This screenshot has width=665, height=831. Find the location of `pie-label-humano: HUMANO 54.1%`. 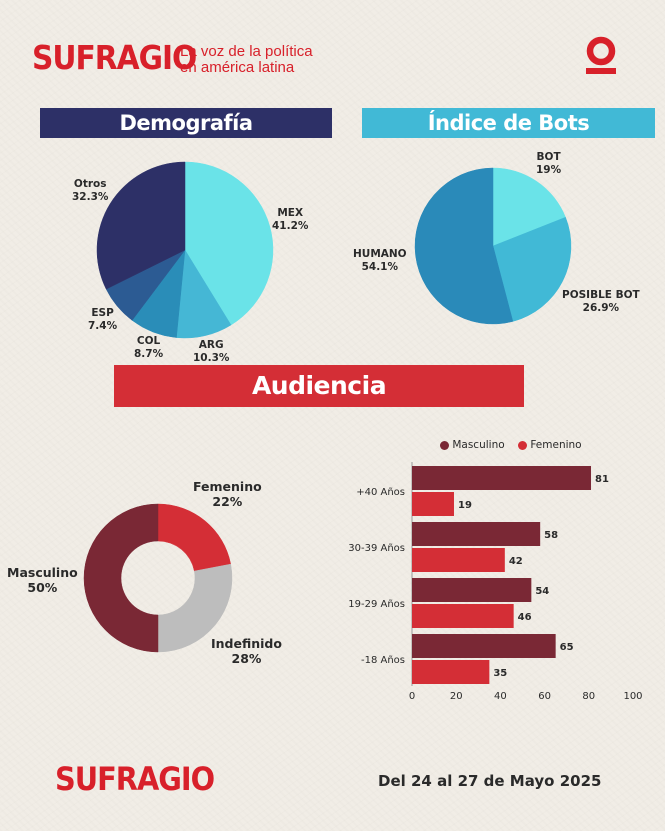

pie-label-humano: HUMANO 54.1% is located at coordinates (380, 260).